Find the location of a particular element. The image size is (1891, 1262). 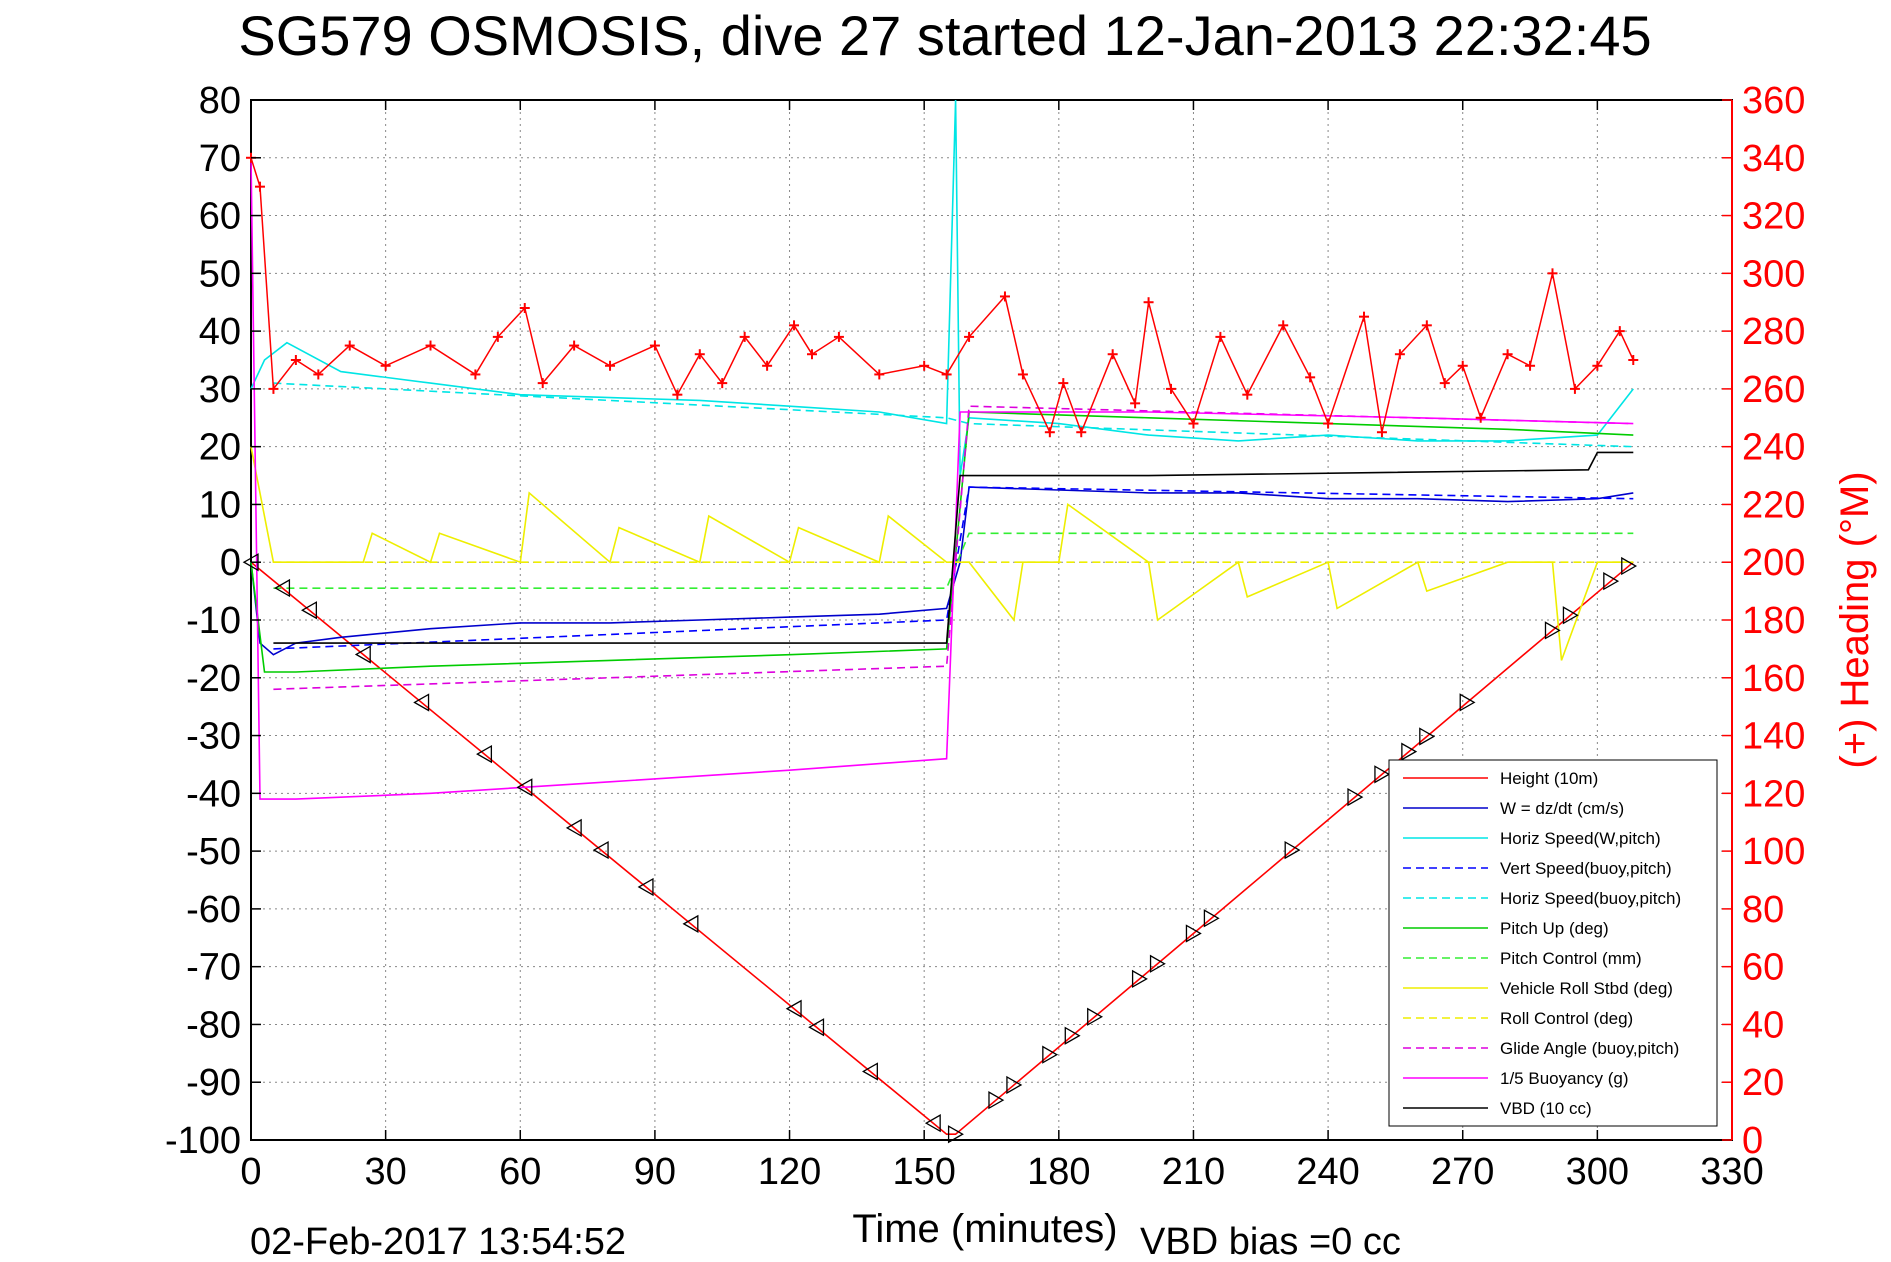

y2-tick-label: 300 is located at coordinates (1773, 274).